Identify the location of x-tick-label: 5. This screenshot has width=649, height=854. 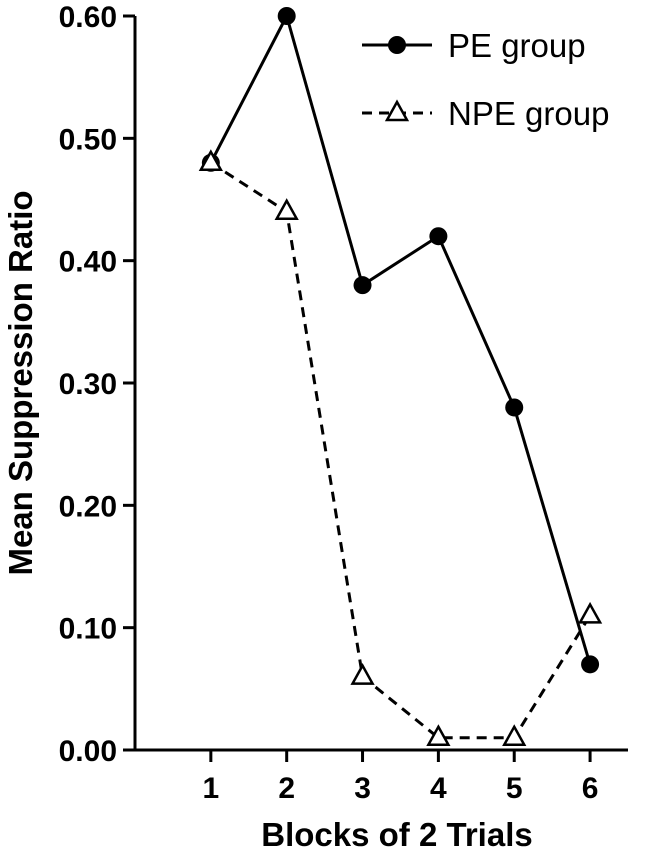
(514, 788).